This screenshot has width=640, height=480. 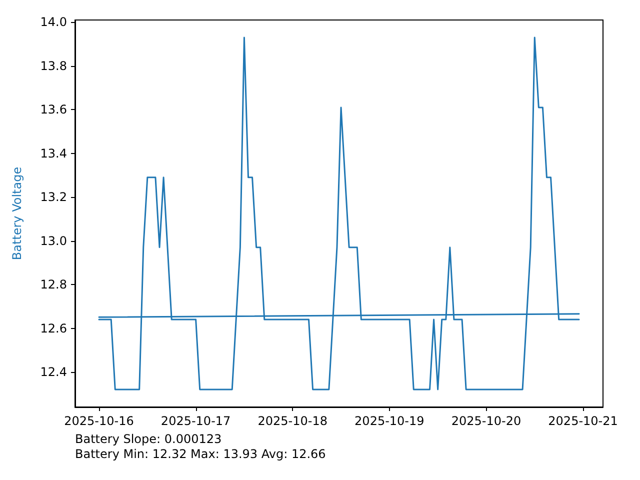 What do you see at coordinates (53, 109) in the screenshot?
I see `y-tick-label: 13.6` at bounding box center [53, 109].